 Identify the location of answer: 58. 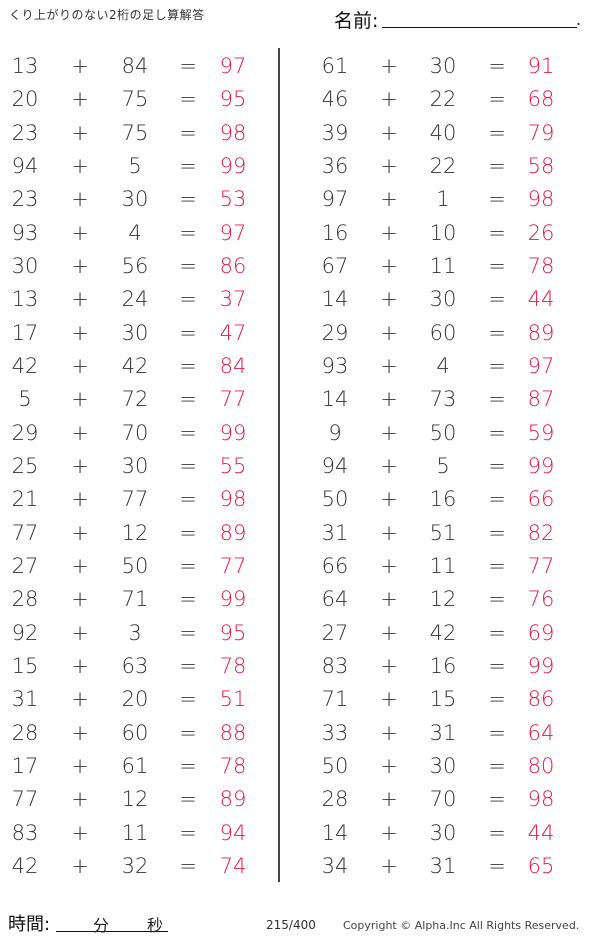
(541, 165).